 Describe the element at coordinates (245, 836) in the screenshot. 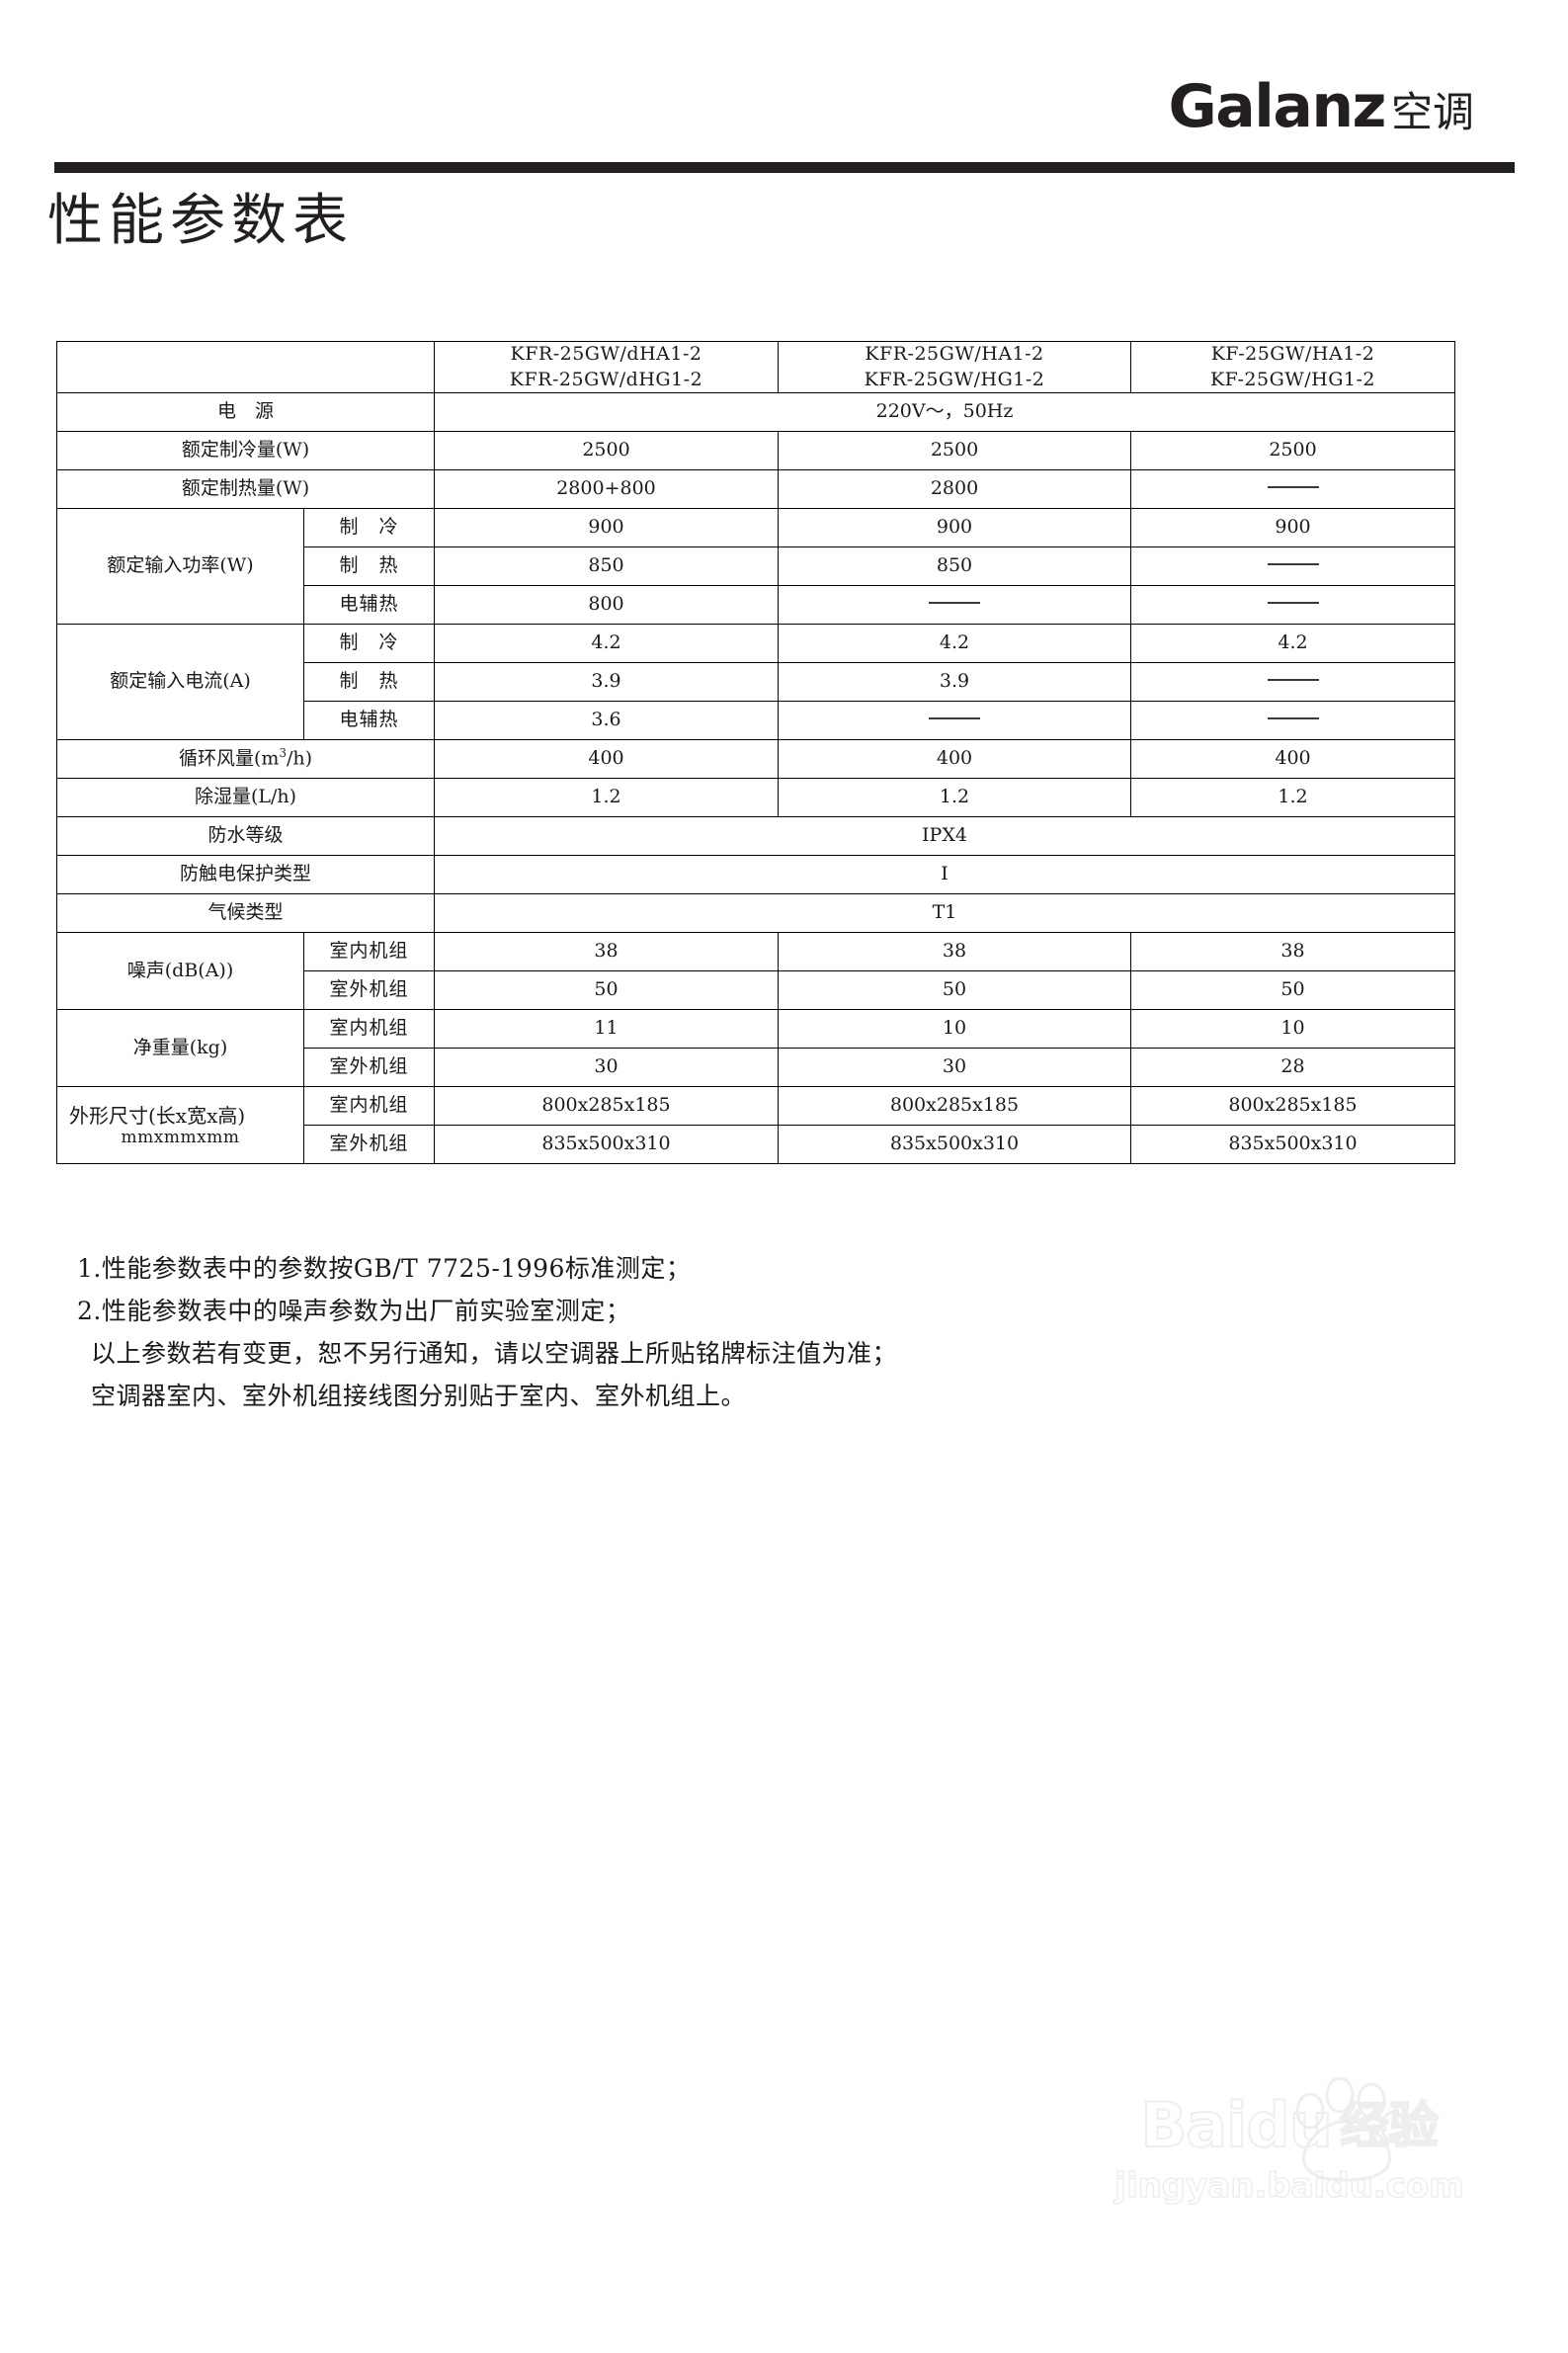

I see `row-label-waterproof: 防水等级` at that location.